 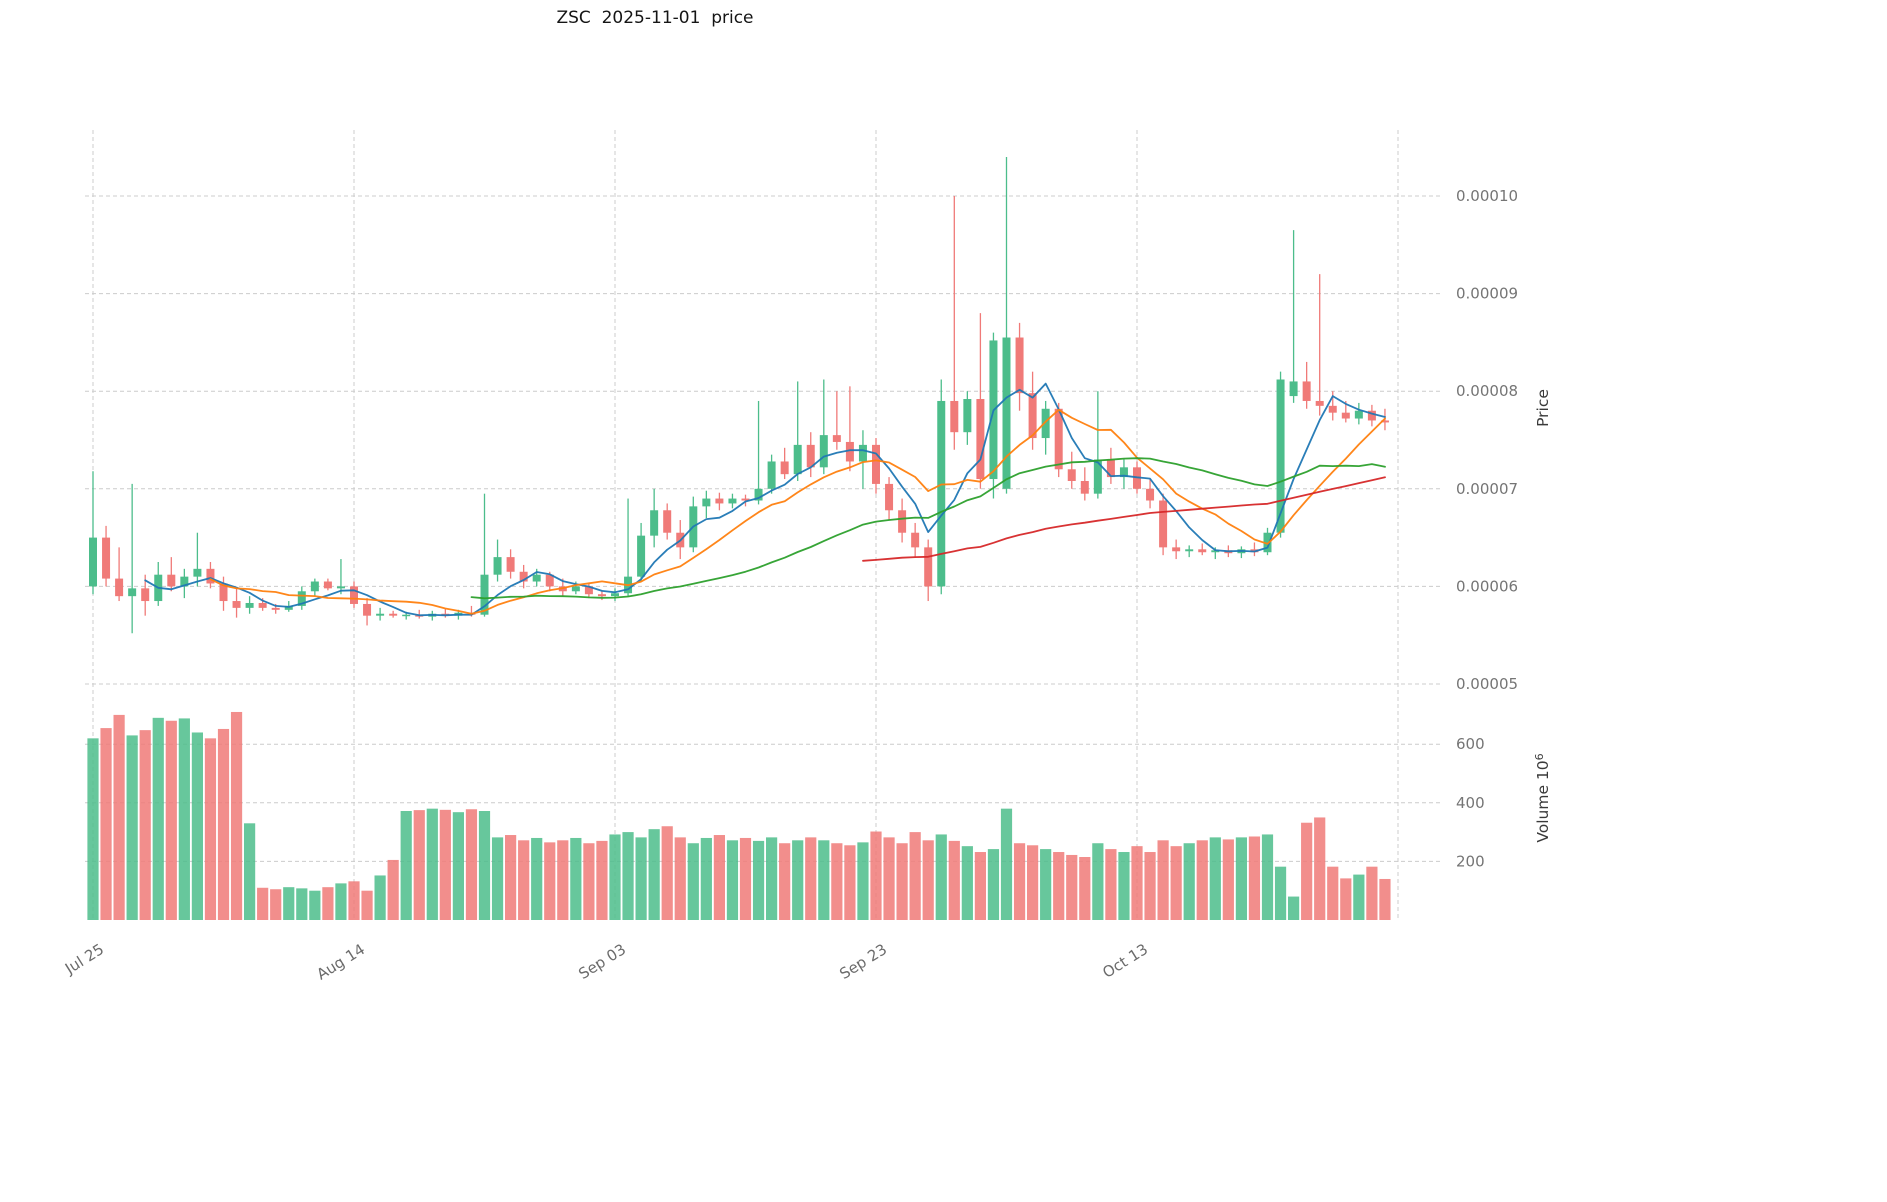 What do you see at coordinates (1542, 797) in the screenshot?
I see `volume-axis-title: Volume 106` at bounding box center [1542, 797].